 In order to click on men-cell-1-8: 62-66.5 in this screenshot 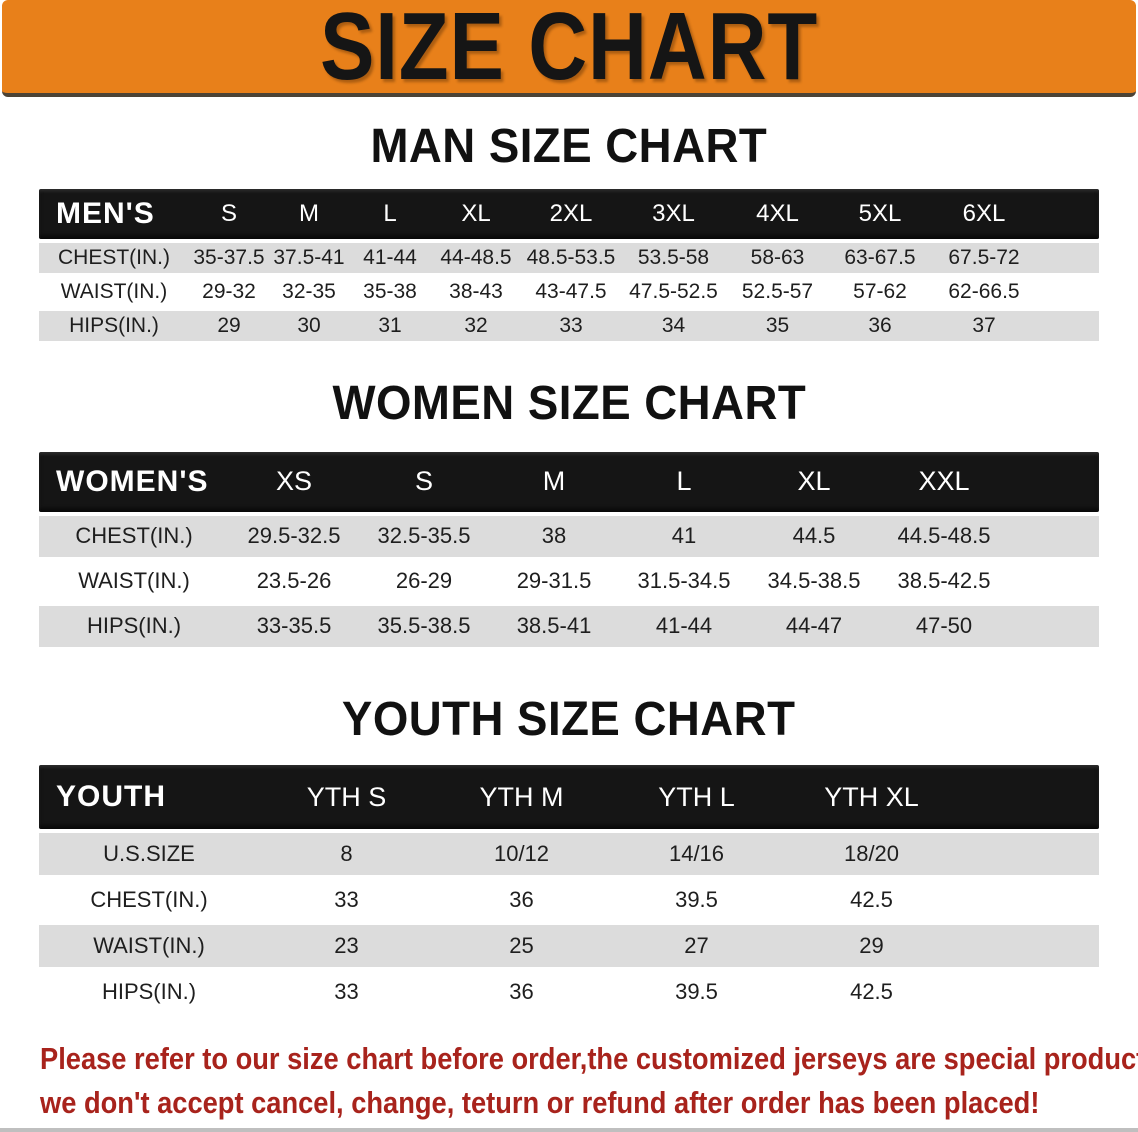, I will do `click(984, 292)`.